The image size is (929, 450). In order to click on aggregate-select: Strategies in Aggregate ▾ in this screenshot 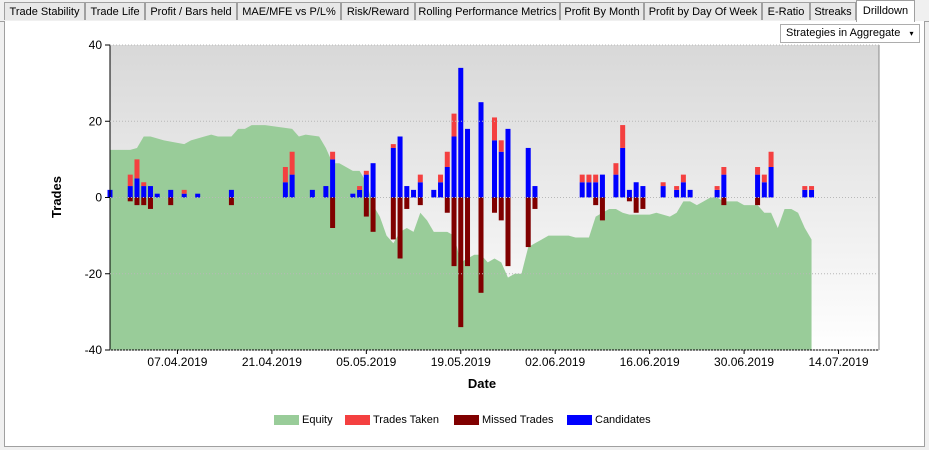, I will do `click(850, 33)`.